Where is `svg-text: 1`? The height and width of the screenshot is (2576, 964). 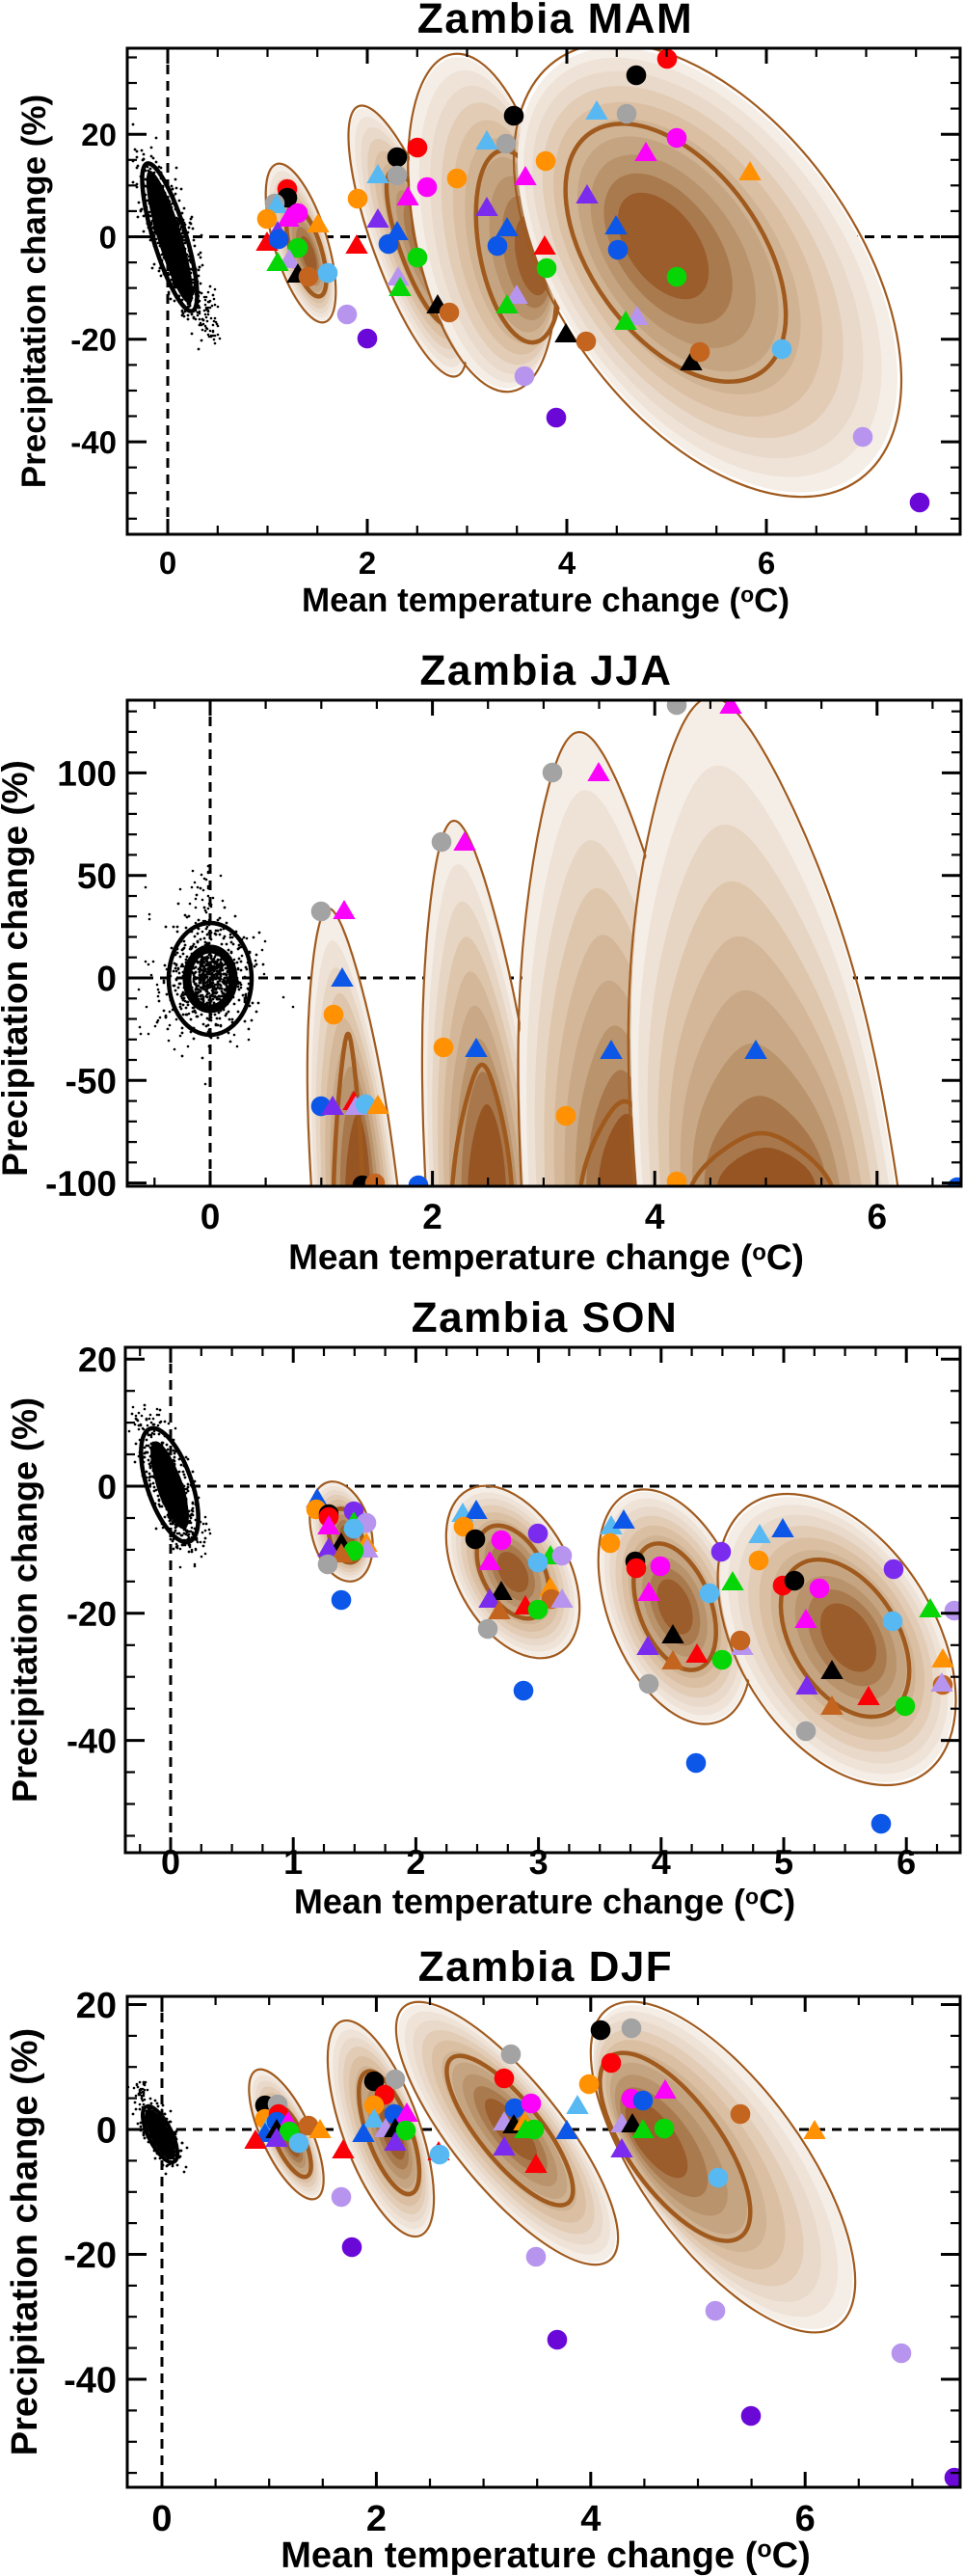
svg-text: 1 is located at coordinates (293, 1862).